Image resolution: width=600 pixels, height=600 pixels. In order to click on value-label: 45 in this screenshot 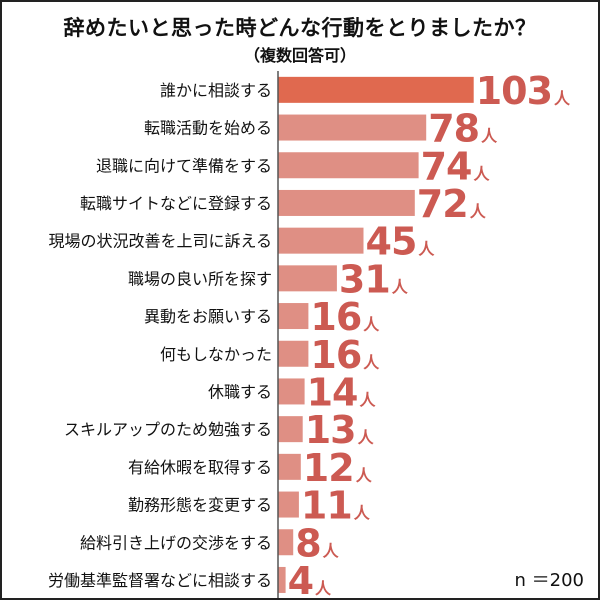, I will do `click(391, 242)`.